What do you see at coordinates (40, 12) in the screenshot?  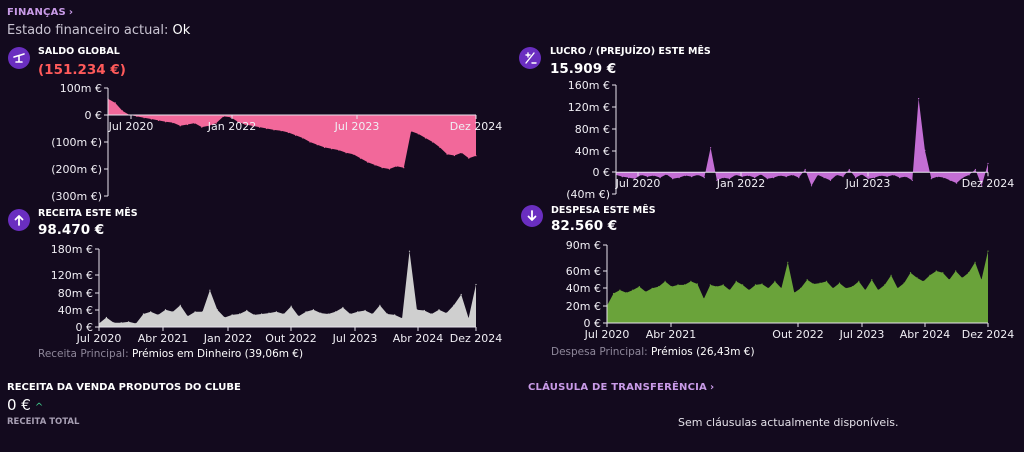 I see `finances-section-link: FINANÇAS ›` at bounding box center [40, 12].